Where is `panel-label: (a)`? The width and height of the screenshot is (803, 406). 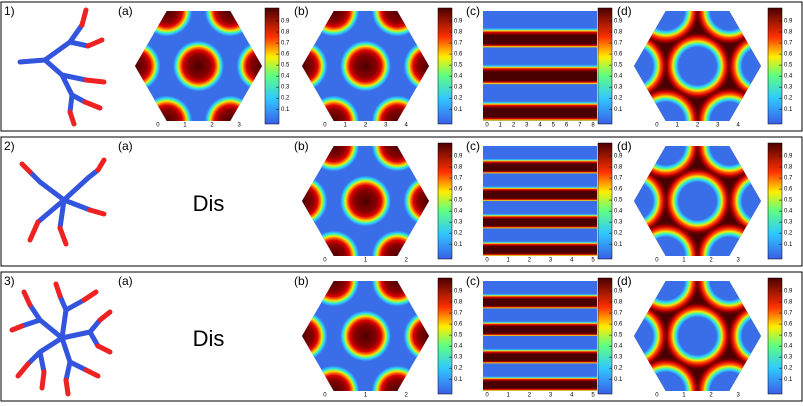
panel-label: (a) is located at coordinates (125, 281).